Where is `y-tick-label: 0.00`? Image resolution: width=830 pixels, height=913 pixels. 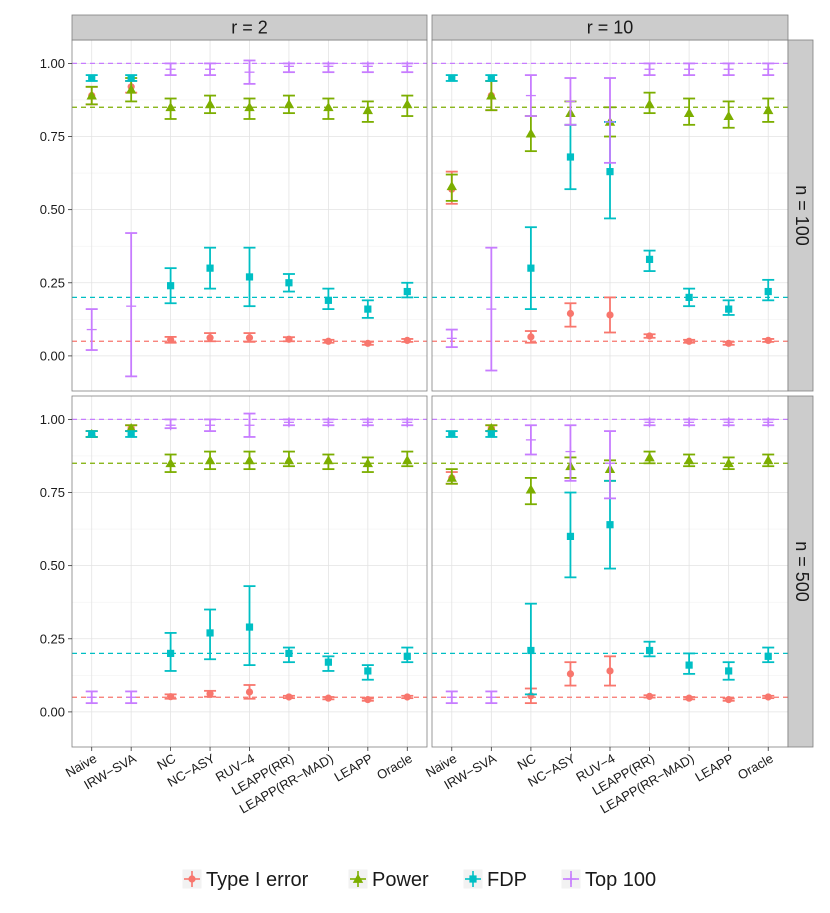
y-tick-label: 0.00 is located at coordinates (52, 355).